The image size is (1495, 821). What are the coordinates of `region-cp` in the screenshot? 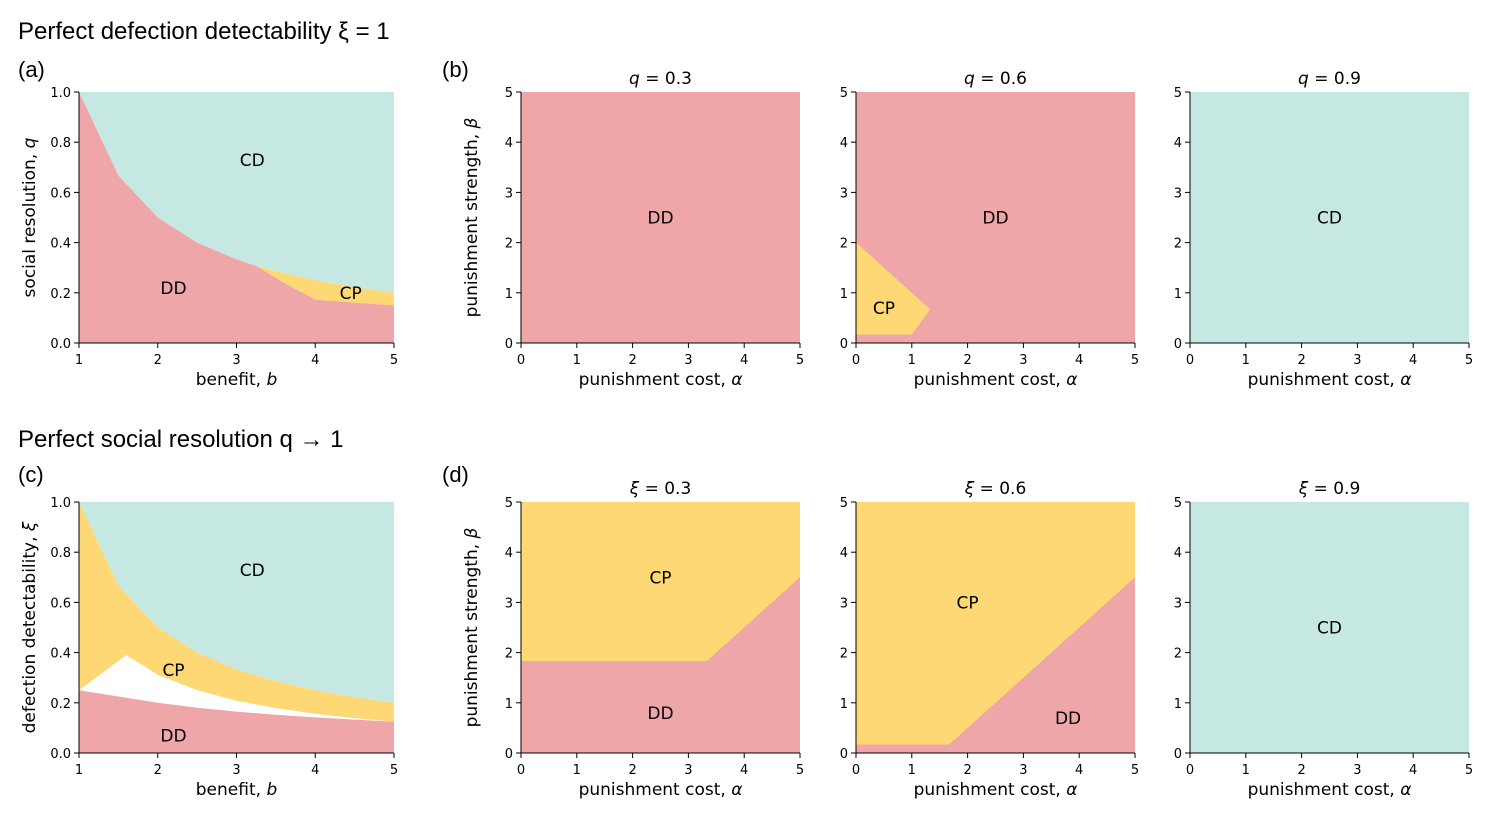 It's located at (325, 285).